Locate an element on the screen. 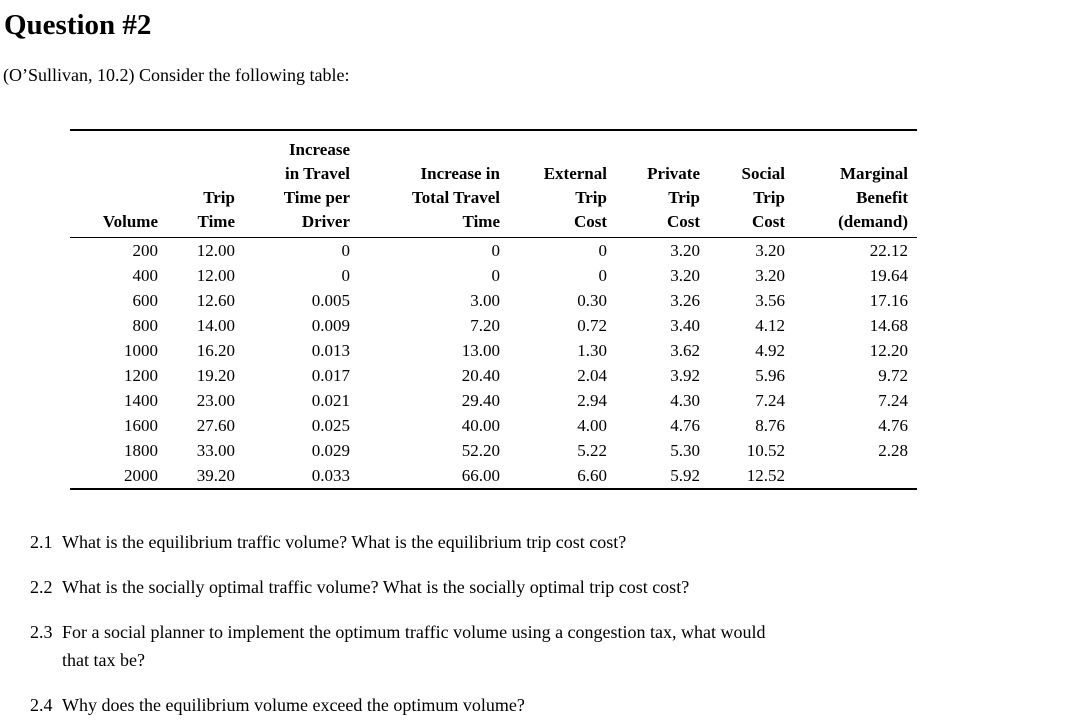 Image resolution: width=1068 pixels, height=722 pixels. table-row: 1600 27.60 0.025 40.00 4.00 4.76 8.76 4.76 is located at coordinates (493, 425).